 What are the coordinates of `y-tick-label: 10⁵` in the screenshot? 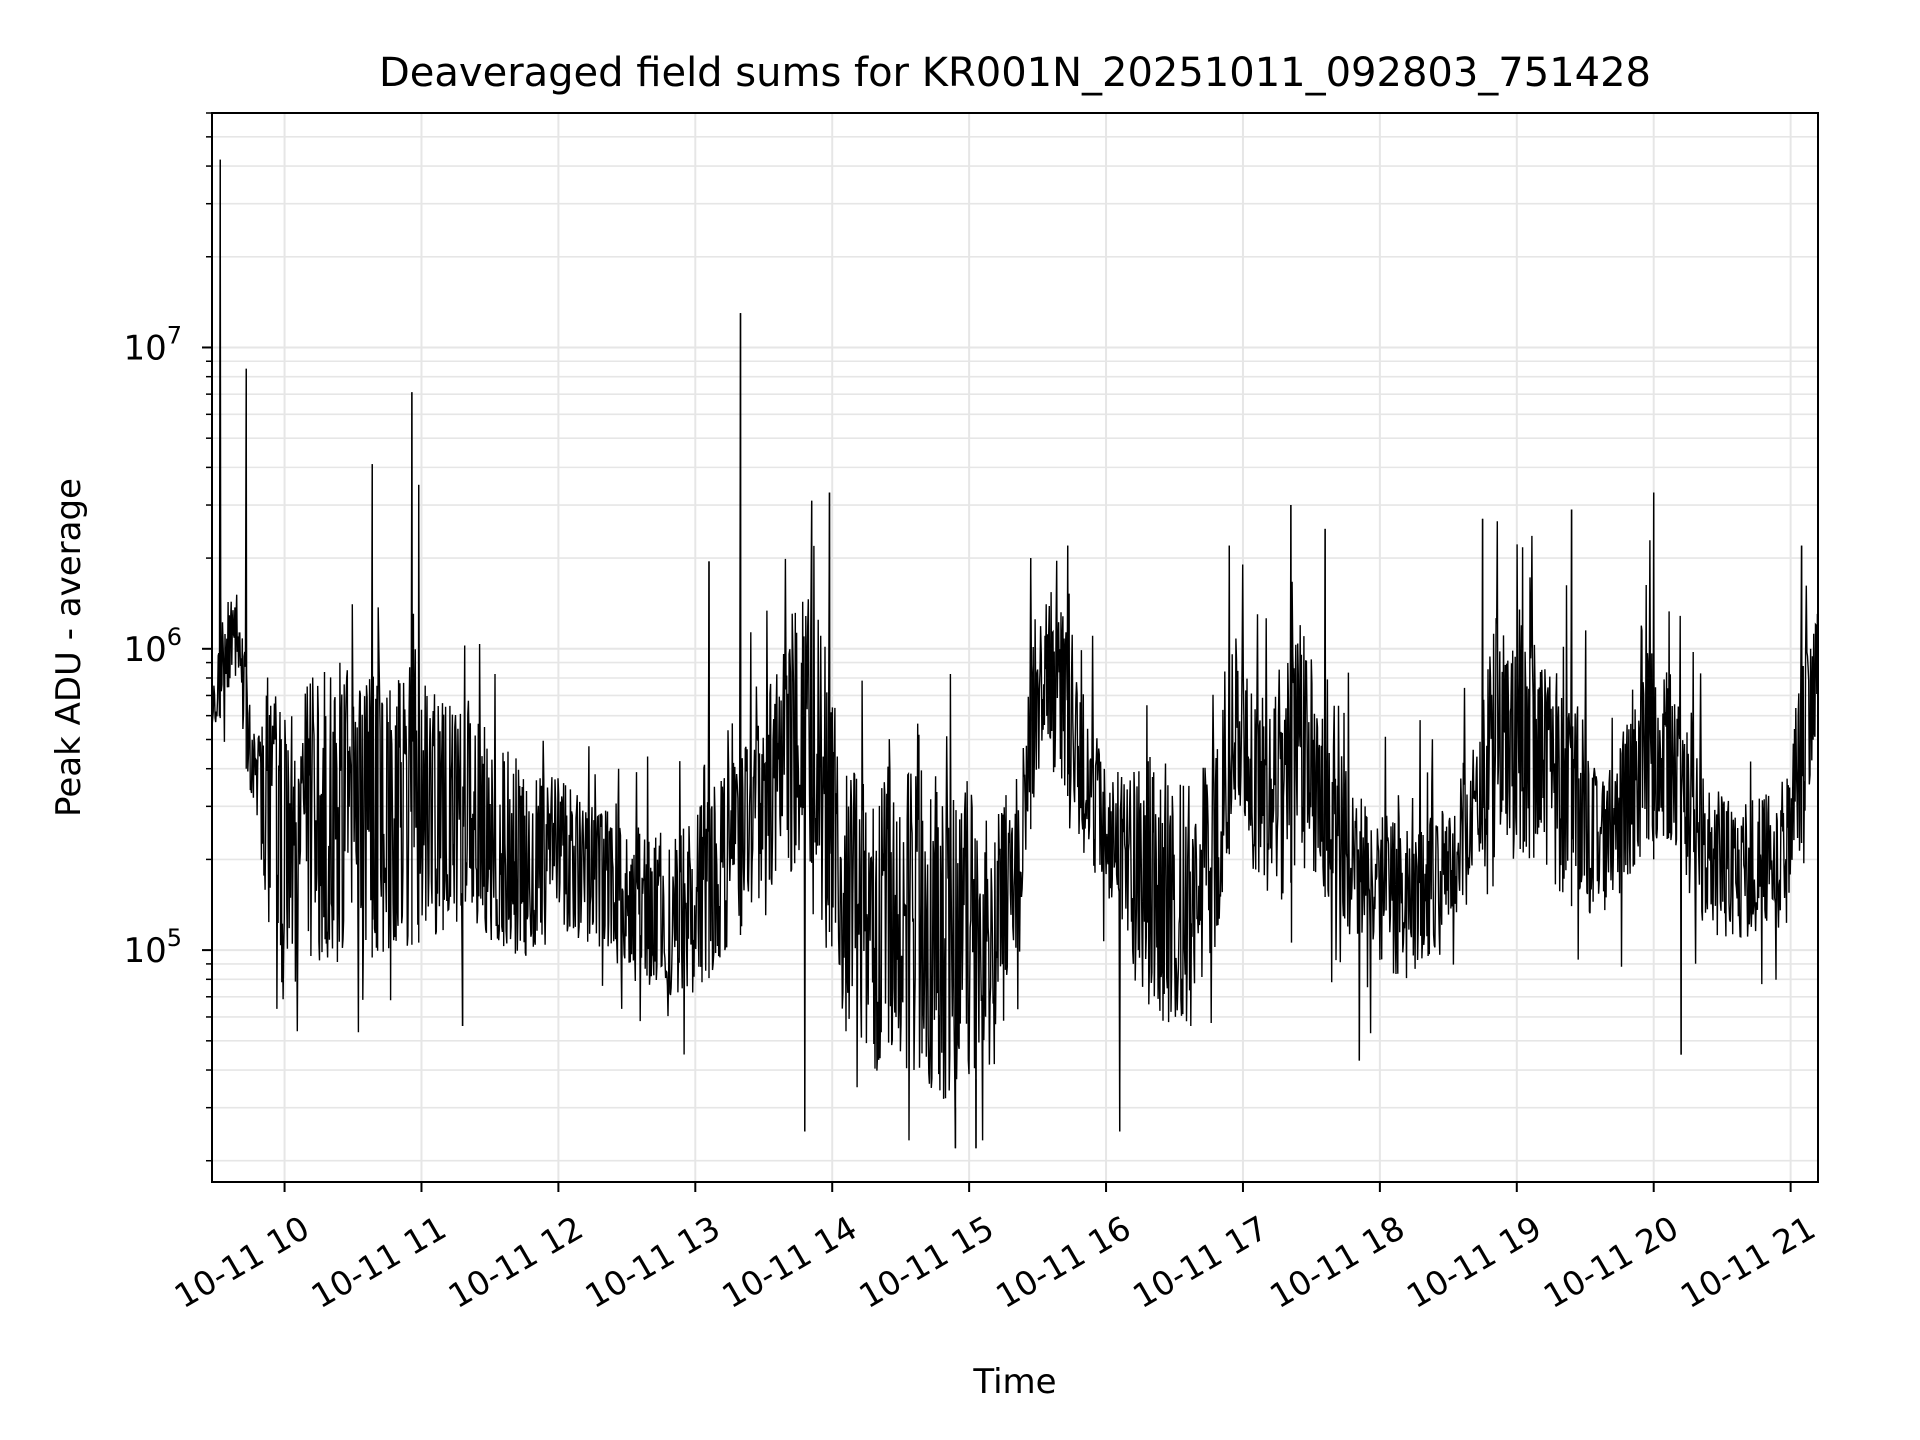 It's located at (152, 947).